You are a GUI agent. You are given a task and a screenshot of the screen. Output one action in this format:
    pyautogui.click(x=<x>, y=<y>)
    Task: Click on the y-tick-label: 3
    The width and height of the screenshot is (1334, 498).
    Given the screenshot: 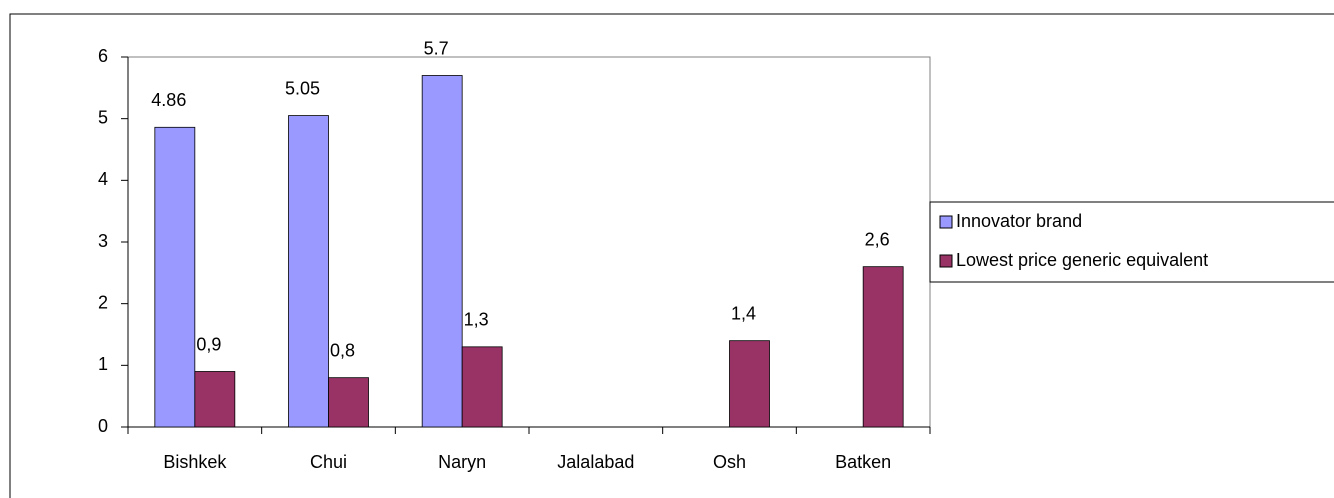 What is the action you would take?
    pyautogui.click(x=103, y=241)
    